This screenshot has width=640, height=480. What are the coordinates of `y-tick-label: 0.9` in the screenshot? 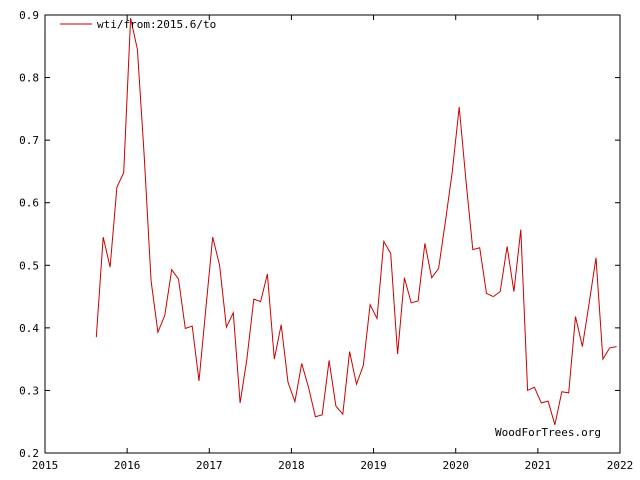 It's located at (29, 15).